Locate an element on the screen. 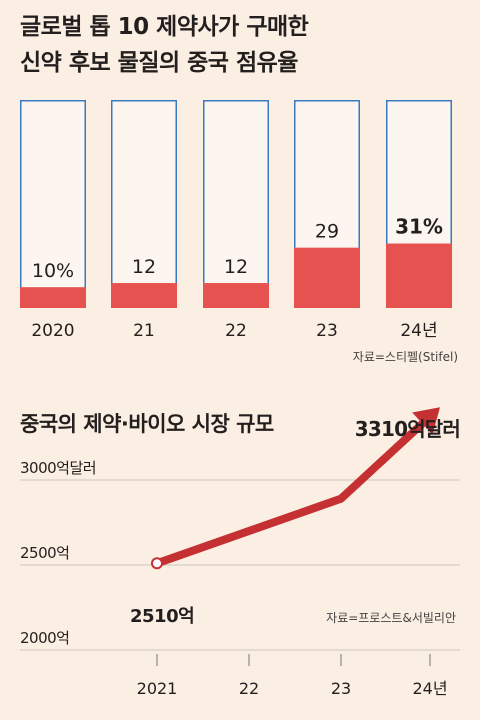  arrow-head is located at coordinates (426, 421).